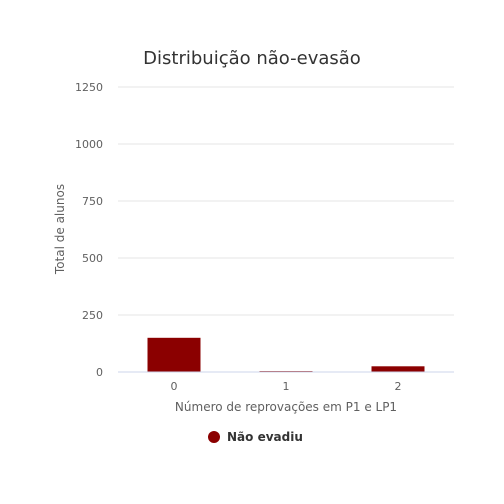 This screenshot has width=504, height=504. Describe the element at coordinates (92, 315) in the screenshot. I see `y-tick-label: 250` at that location.